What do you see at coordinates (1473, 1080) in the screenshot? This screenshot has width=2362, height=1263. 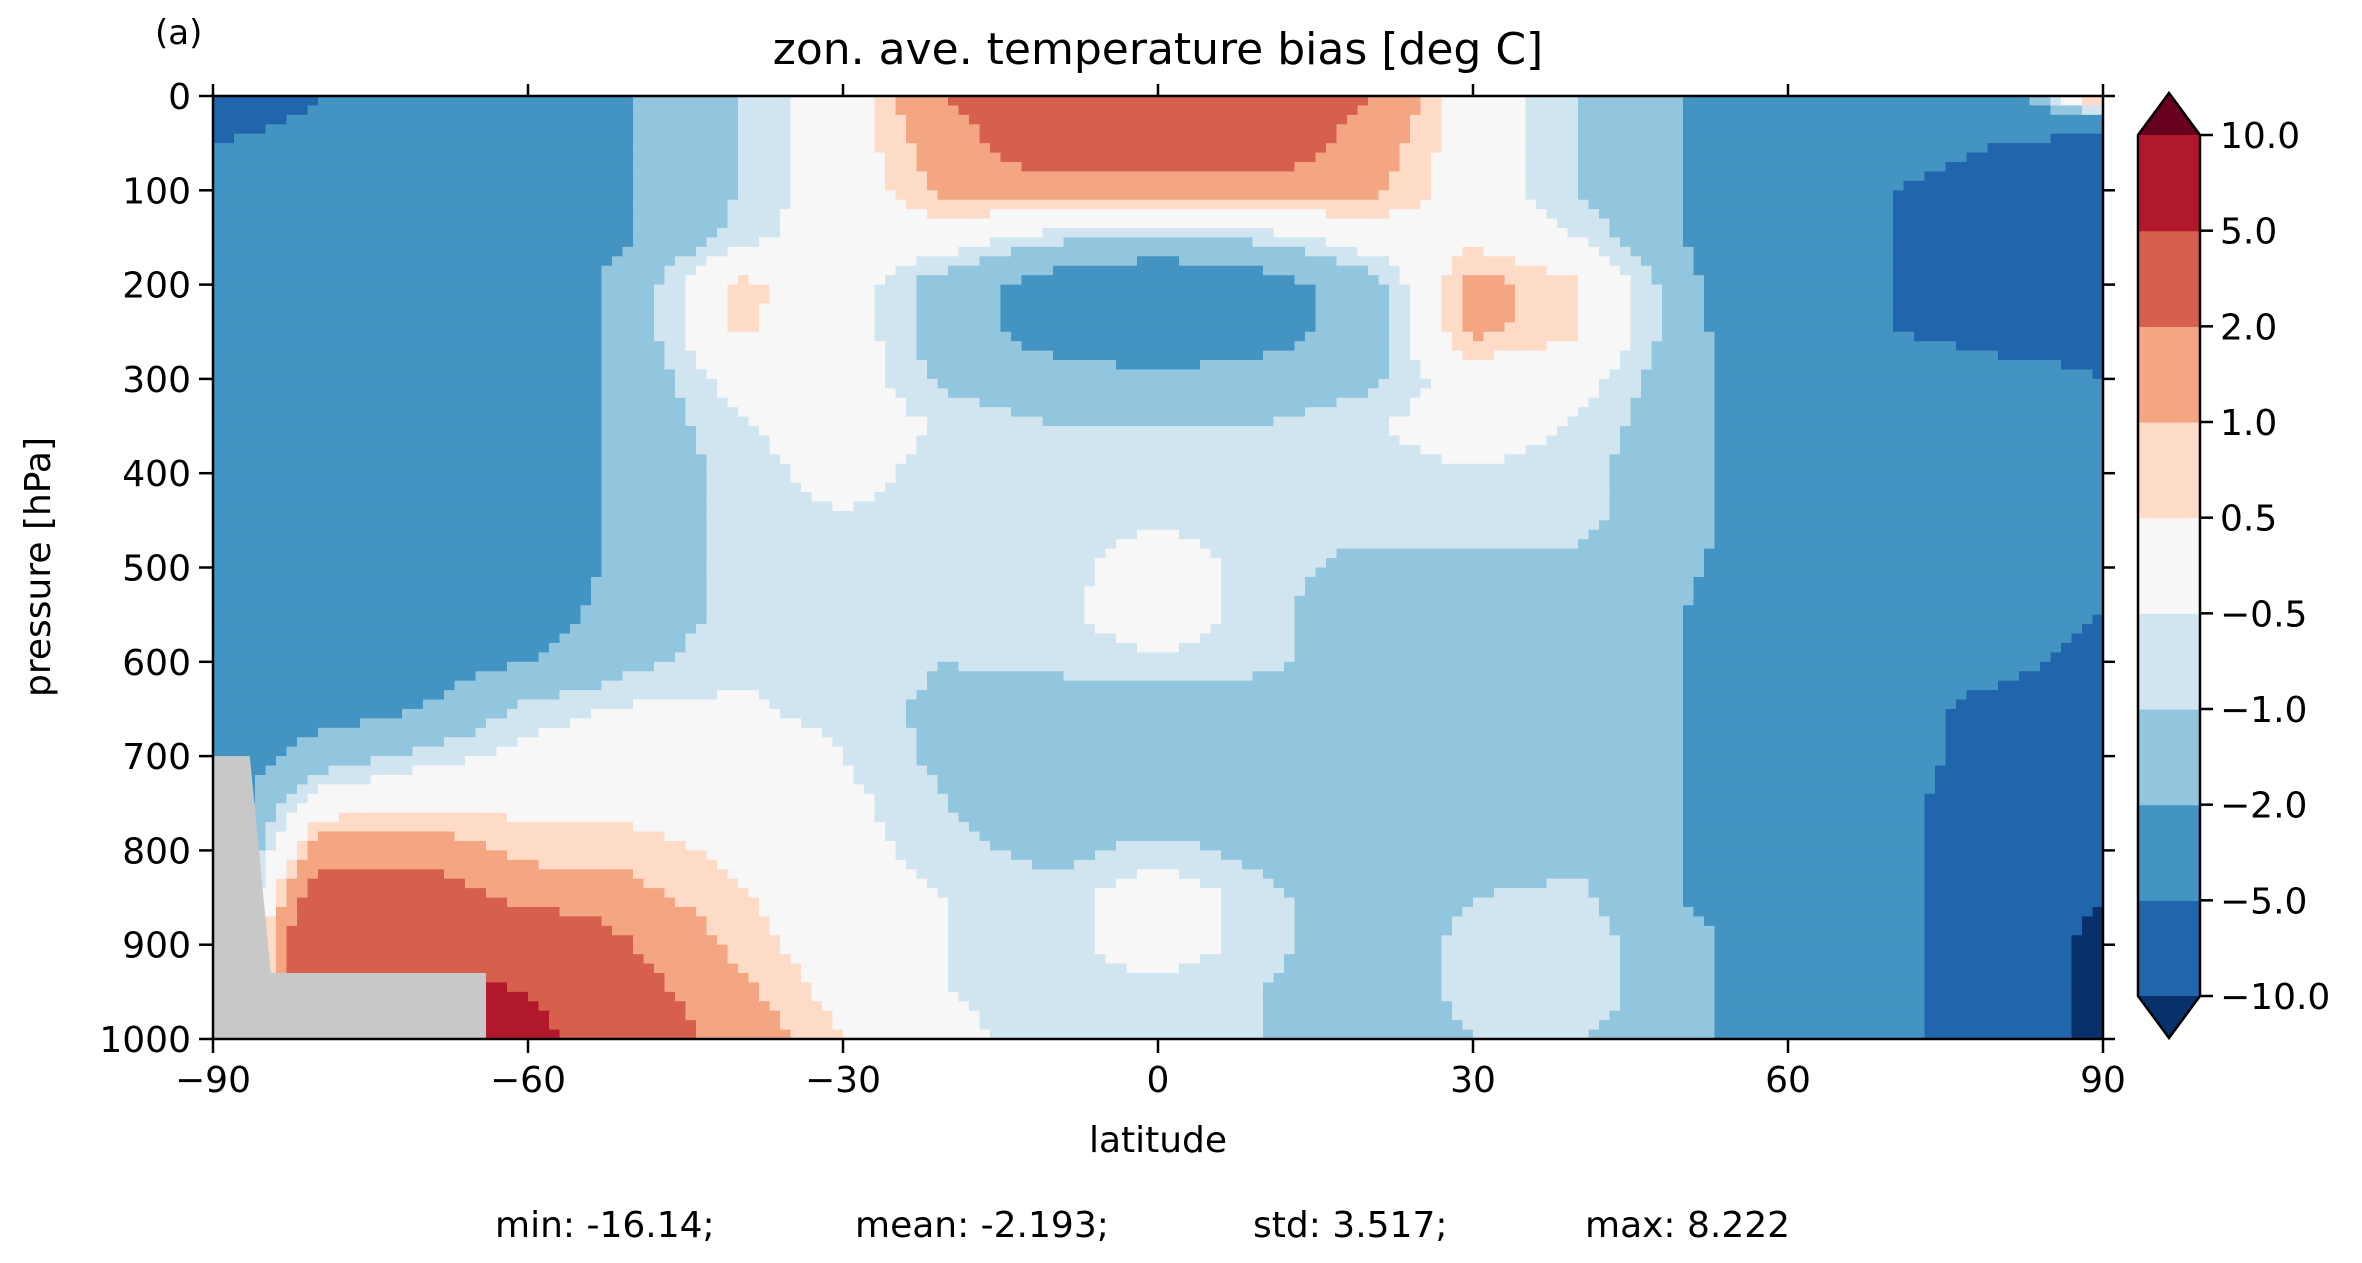 I see `x-tick-label: 30` at bounding box center [1473, 1080].